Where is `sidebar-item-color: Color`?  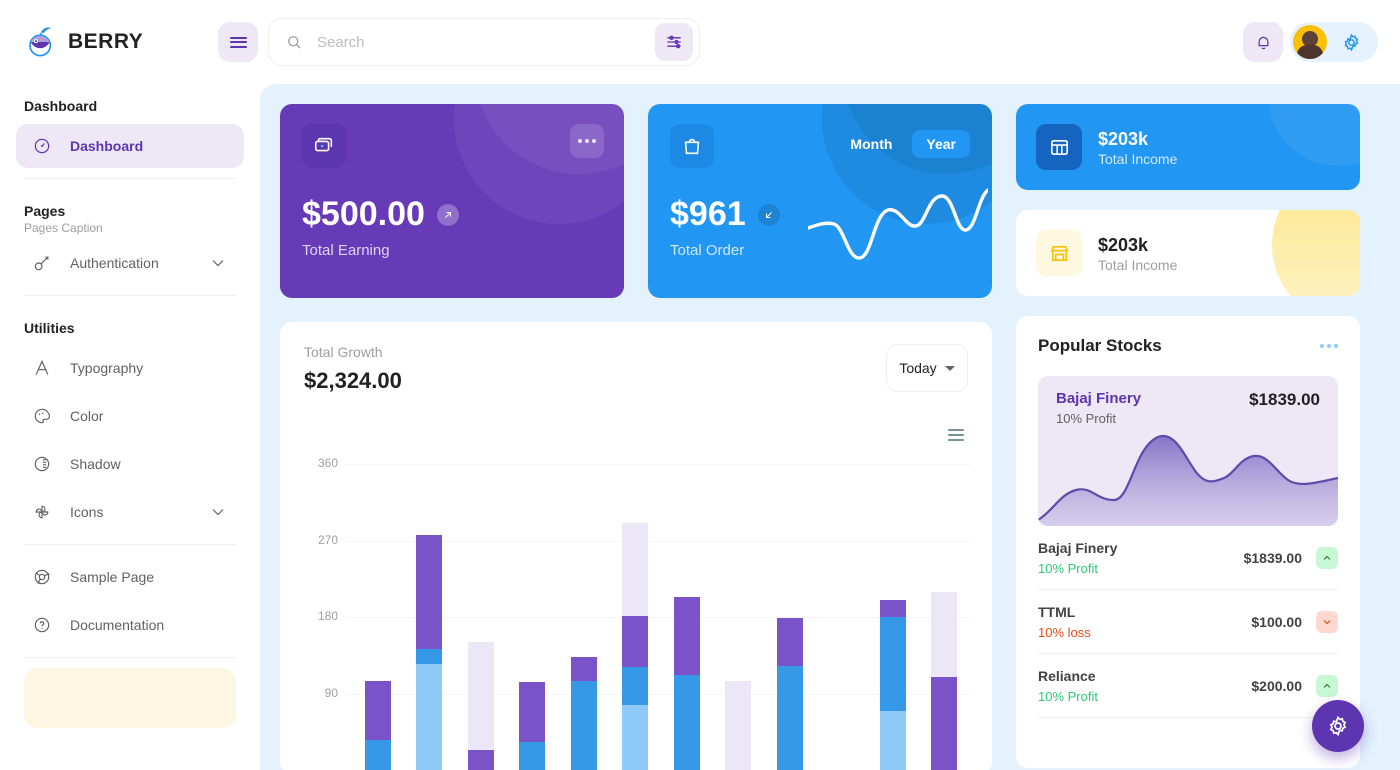
sidebar-item-color: Color is located at coordinates (130, 416).